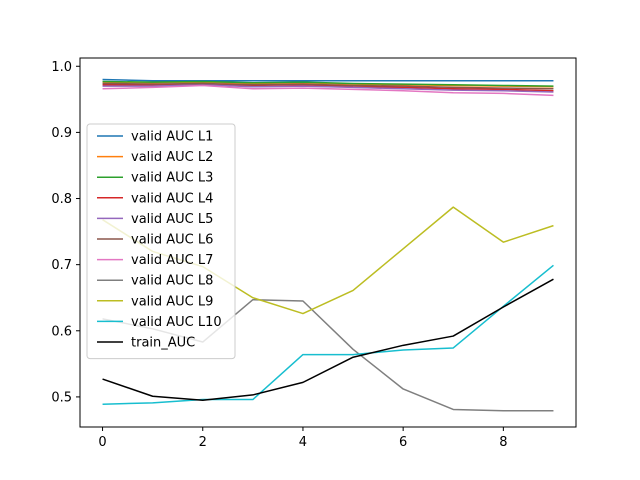 Image resolution: width=640 pixels, height=480 pixels. Describe the element at coordinates (172, 137) in the screenshot. I see `legend-label-1: valid AUC L1` at that location.